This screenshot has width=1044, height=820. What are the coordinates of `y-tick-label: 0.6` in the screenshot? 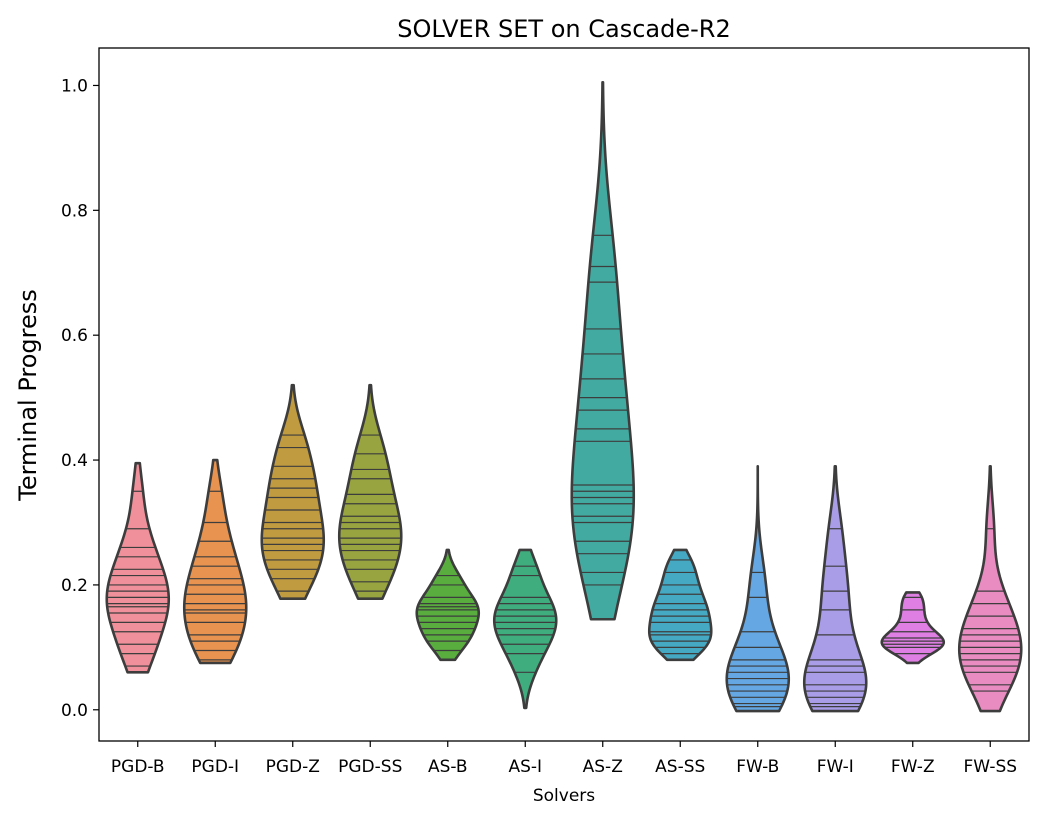 It's located at (74, 336).